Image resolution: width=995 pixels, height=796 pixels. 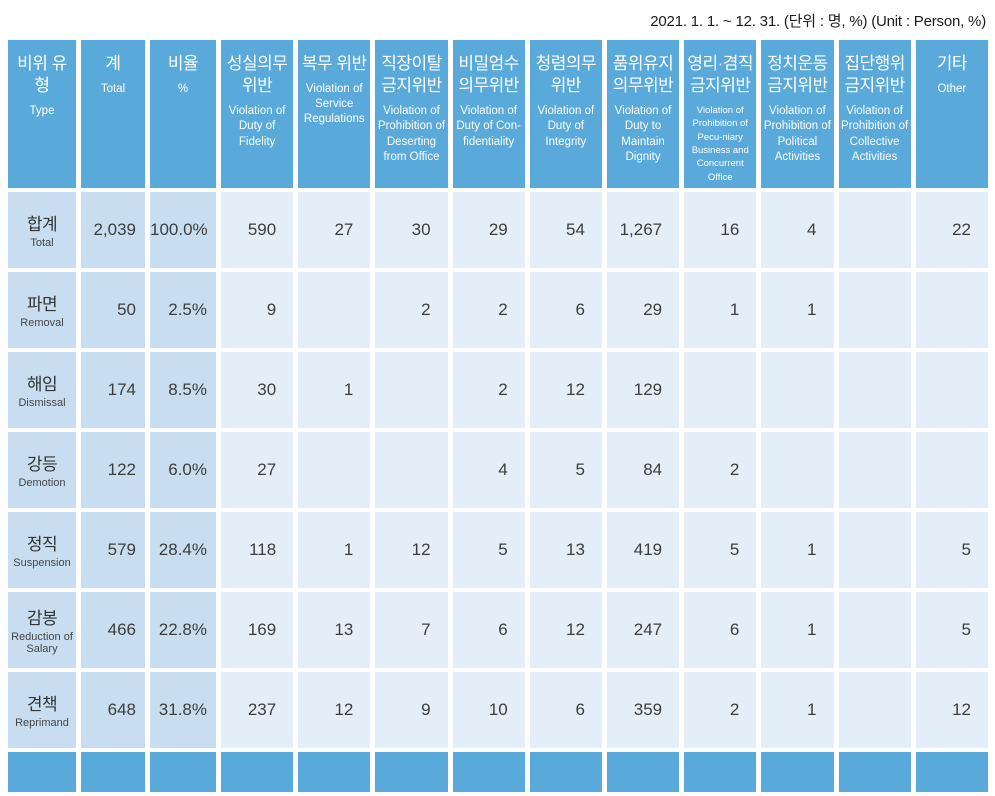 What do you see at coordinates (643, 134) in the screenshot?
I see `header-en: Violation of Duty to Maintain Dignity` at bounding box center [643, 134].